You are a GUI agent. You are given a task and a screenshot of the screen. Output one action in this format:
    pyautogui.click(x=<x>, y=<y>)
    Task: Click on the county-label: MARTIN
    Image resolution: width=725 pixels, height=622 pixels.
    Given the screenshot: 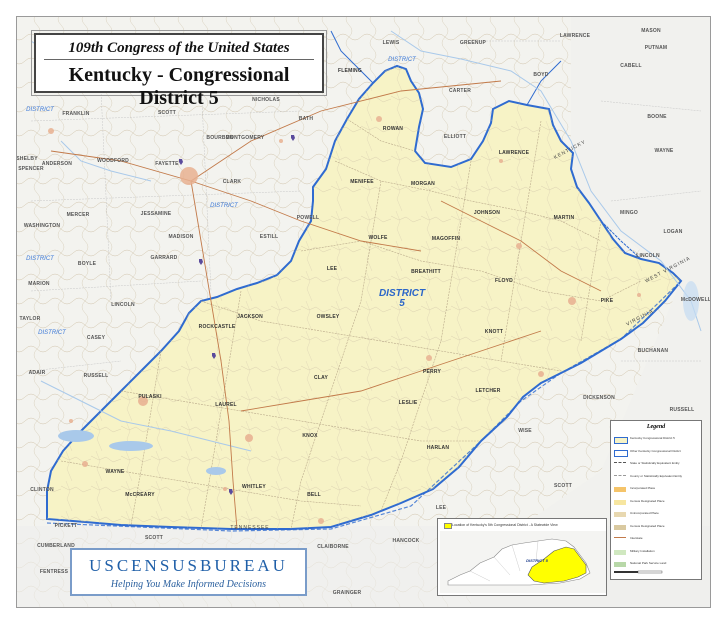 What is the action you would take?
    pyautogui.click(x=564, y=218)
    